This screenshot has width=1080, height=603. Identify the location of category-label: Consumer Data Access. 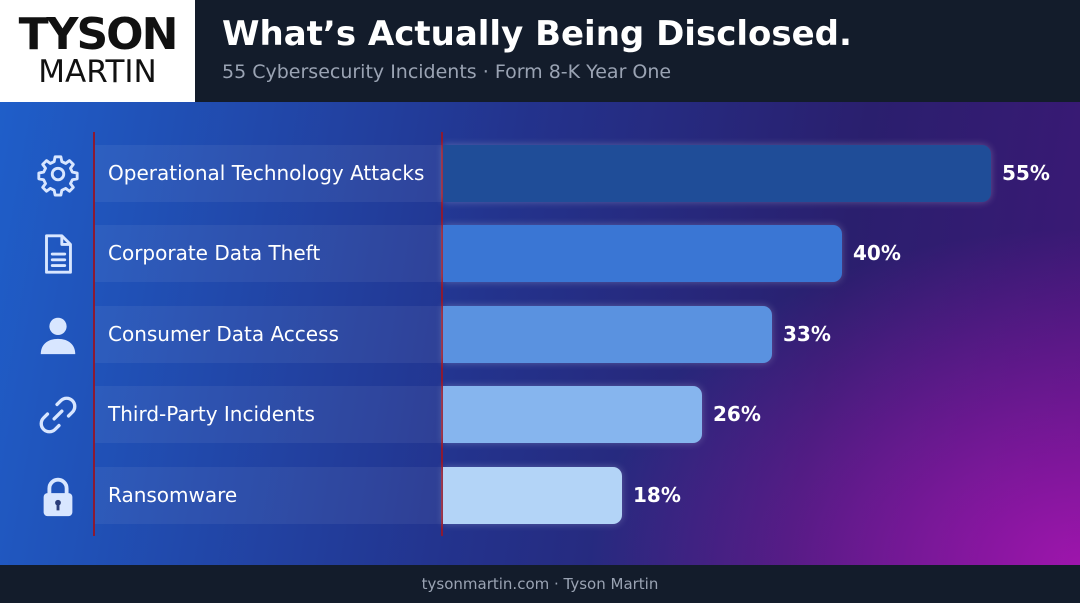
(223, 334).